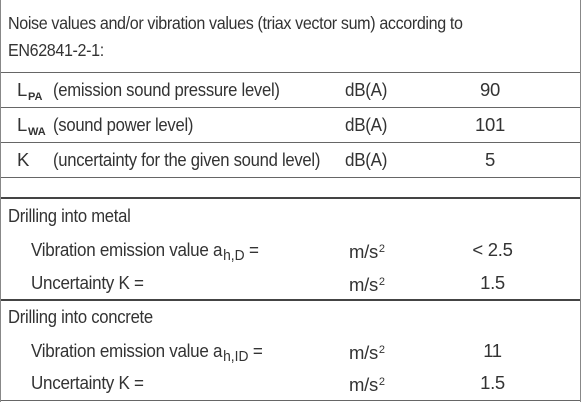  Describe the element at coordinates (290, 125) in the screenshot. I see `noise-row-lwa: LWA (sound power level) dB(A) 101` at that location.